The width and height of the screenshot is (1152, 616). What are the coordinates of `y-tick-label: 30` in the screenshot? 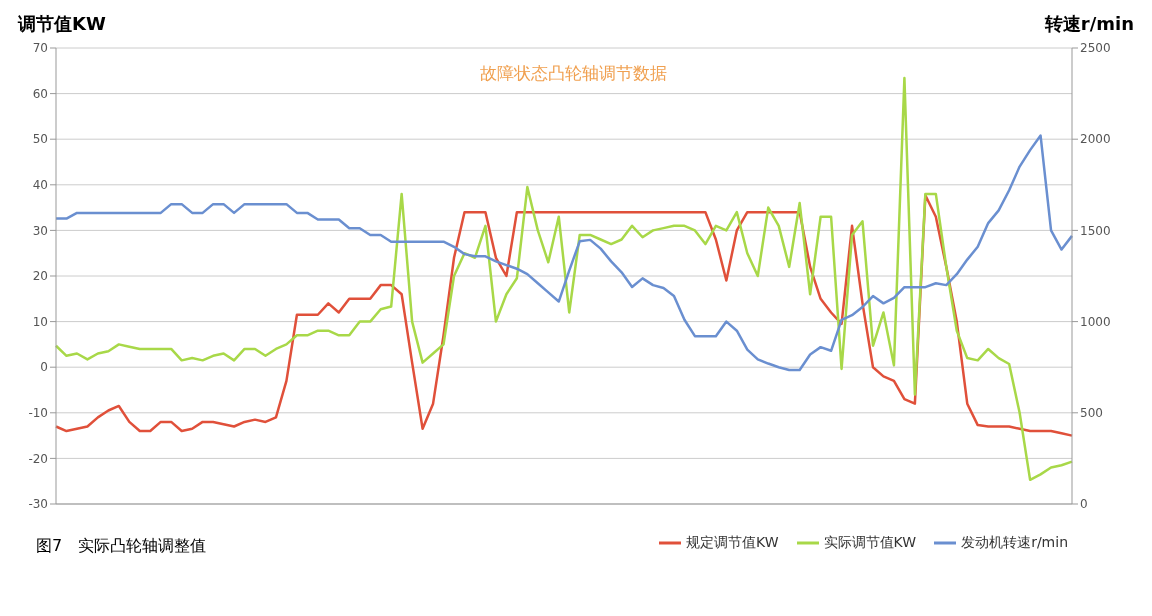 It's located at (40, 230).